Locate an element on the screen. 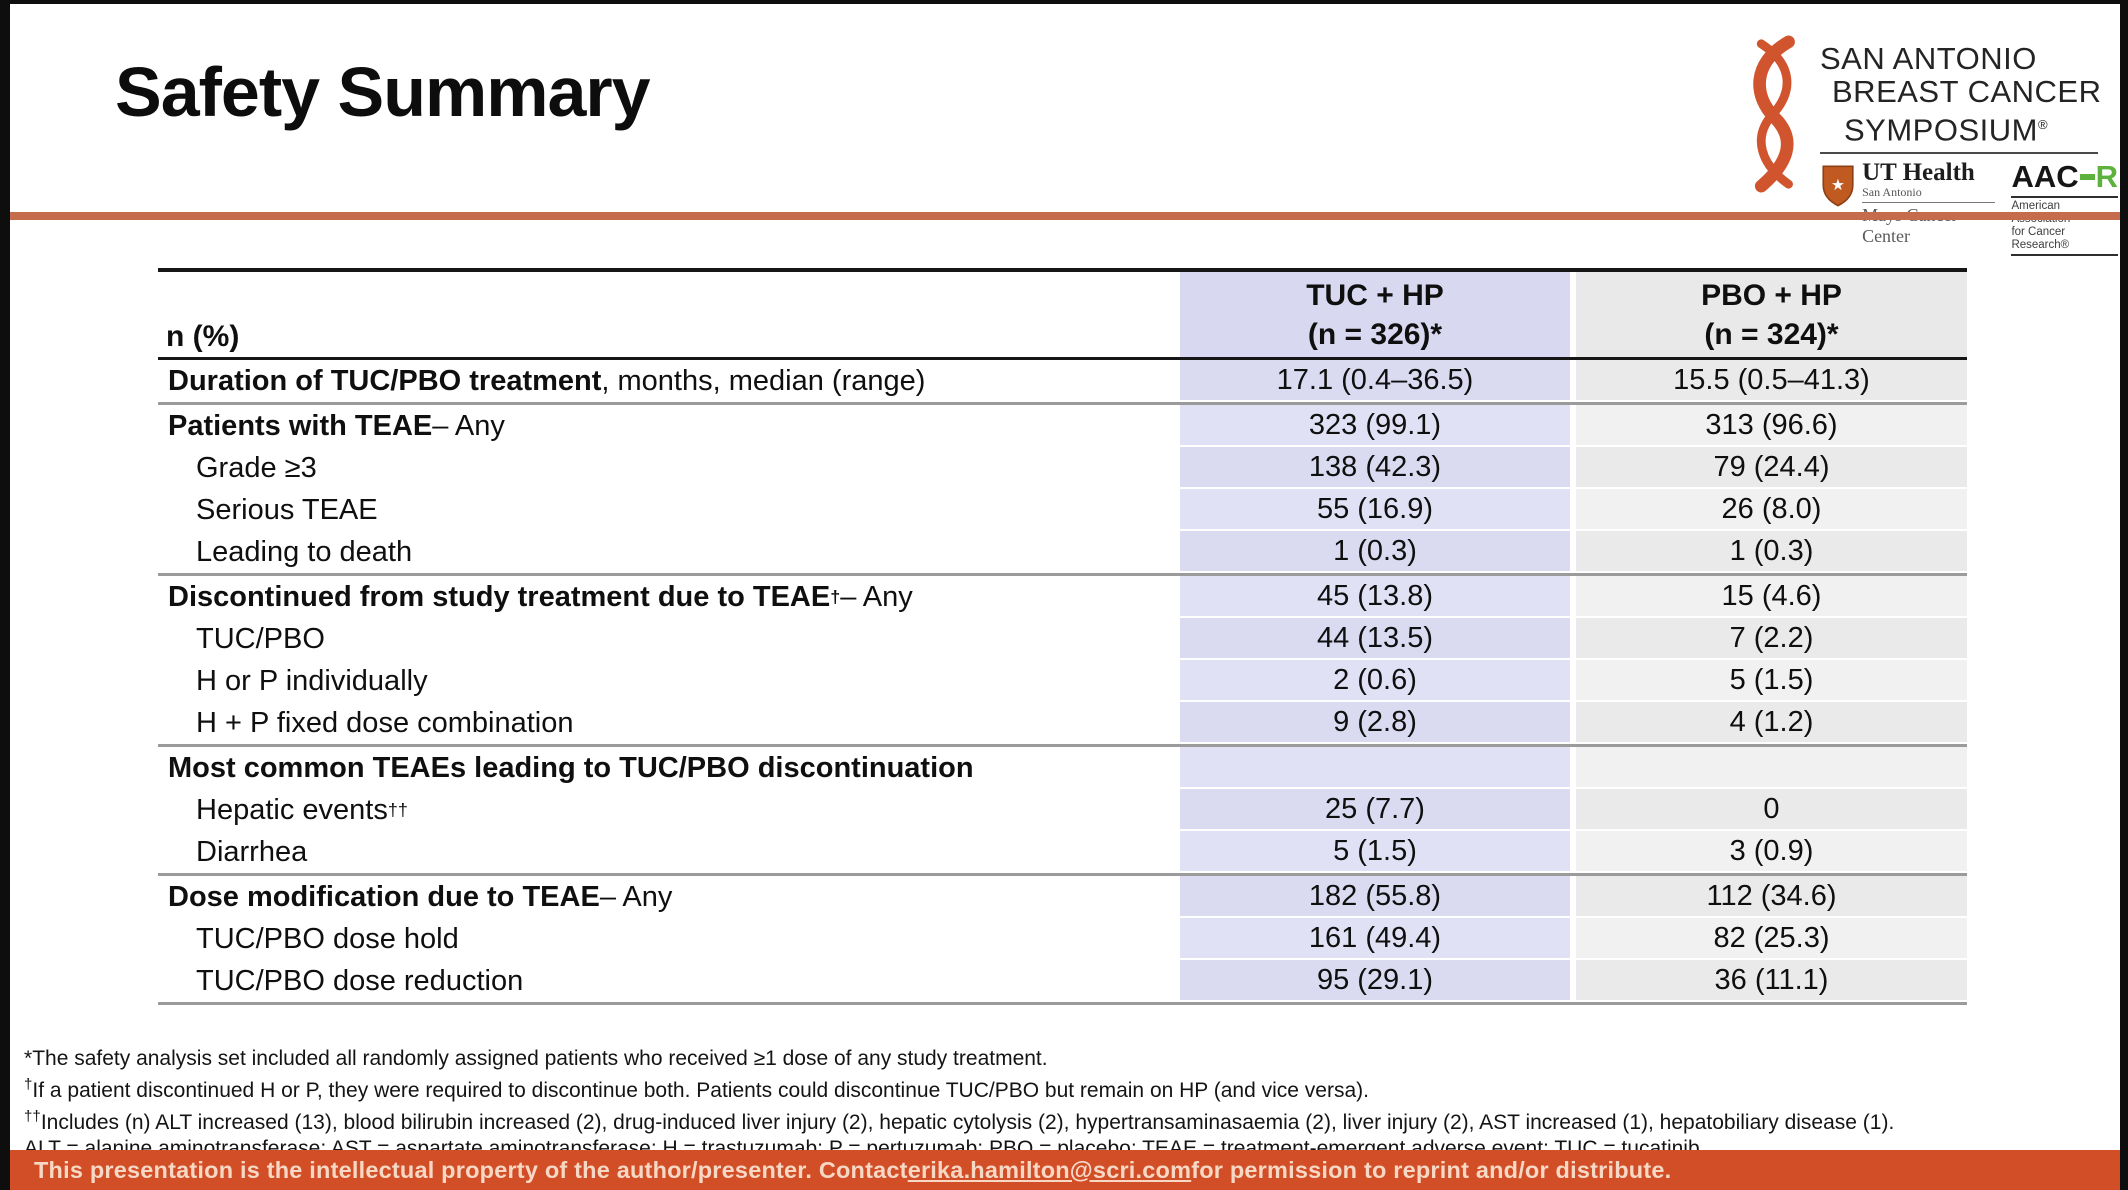 This screenshot has height=1190, width=2128. table-row: Serious TEAE 55 (16.9) 26 (8.0) is located at coordinates (1062, 510).